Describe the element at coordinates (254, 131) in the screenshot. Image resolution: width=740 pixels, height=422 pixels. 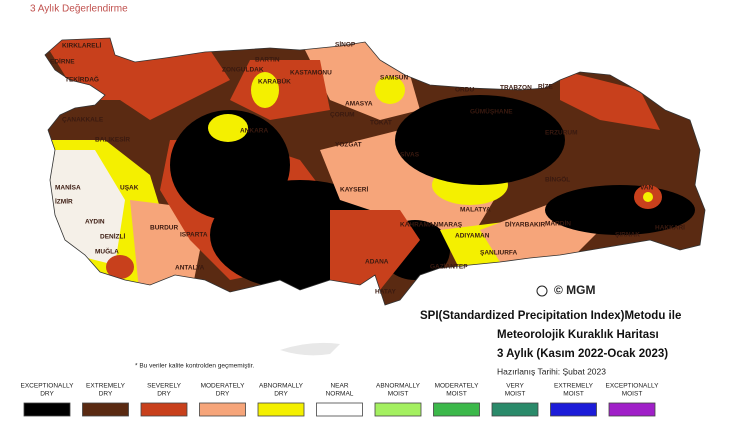
I see `city-label: ANKARA` at that location.